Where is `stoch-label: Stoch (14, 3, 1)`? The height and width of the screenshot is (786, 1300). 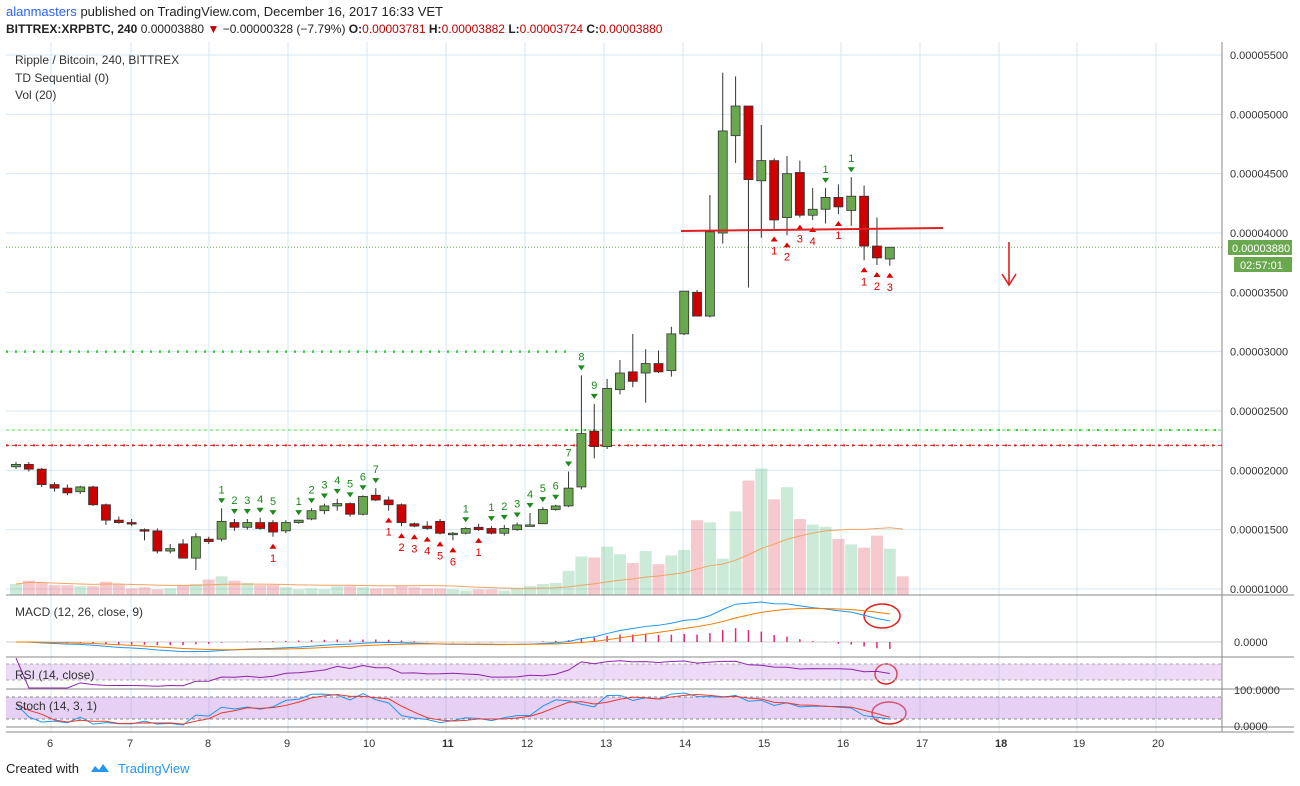 stoch-label: Stoch (14, 3, 1) is located at coordinates (56, 706).